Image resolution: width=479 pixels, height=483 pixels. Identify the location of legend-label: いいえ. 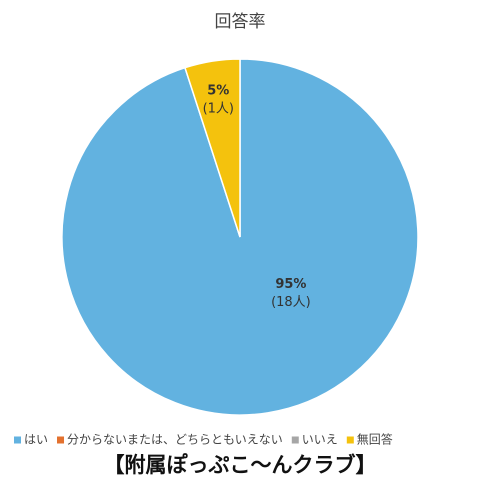
(320, 440).